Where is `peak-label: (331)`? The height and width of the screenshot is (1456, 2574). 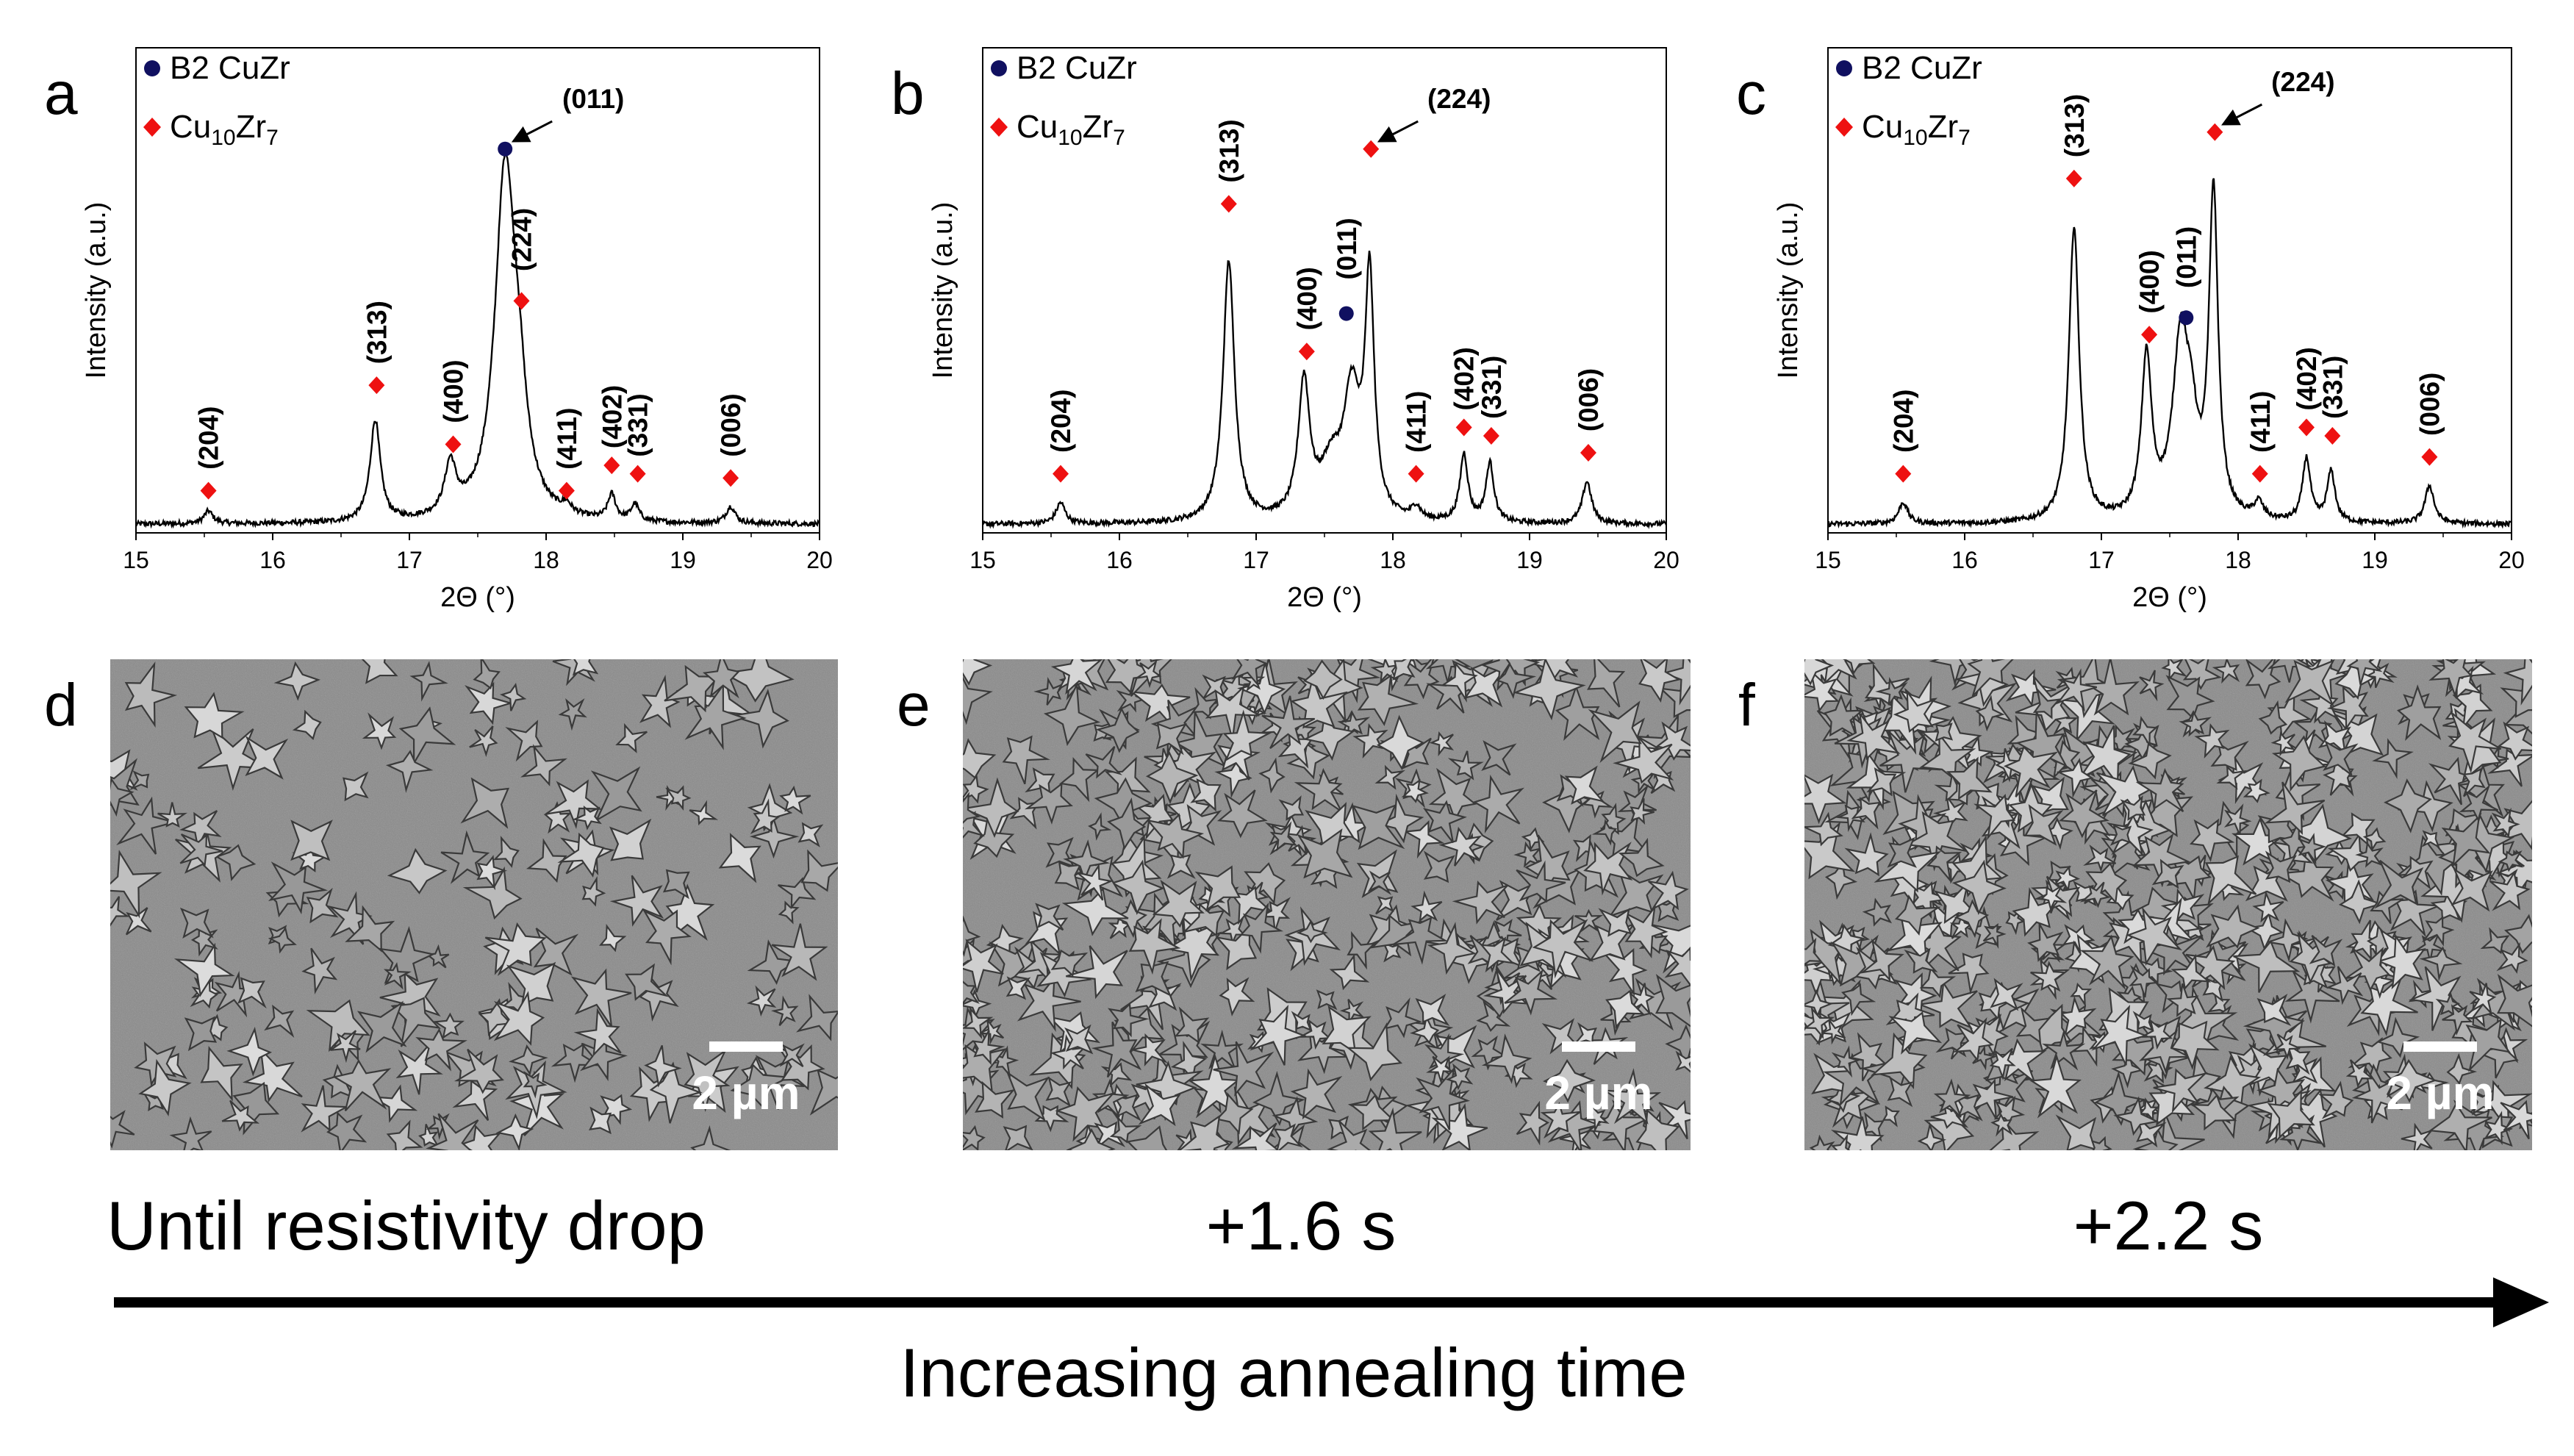 peak-label: (331) is located at coordinates (1492, 388).